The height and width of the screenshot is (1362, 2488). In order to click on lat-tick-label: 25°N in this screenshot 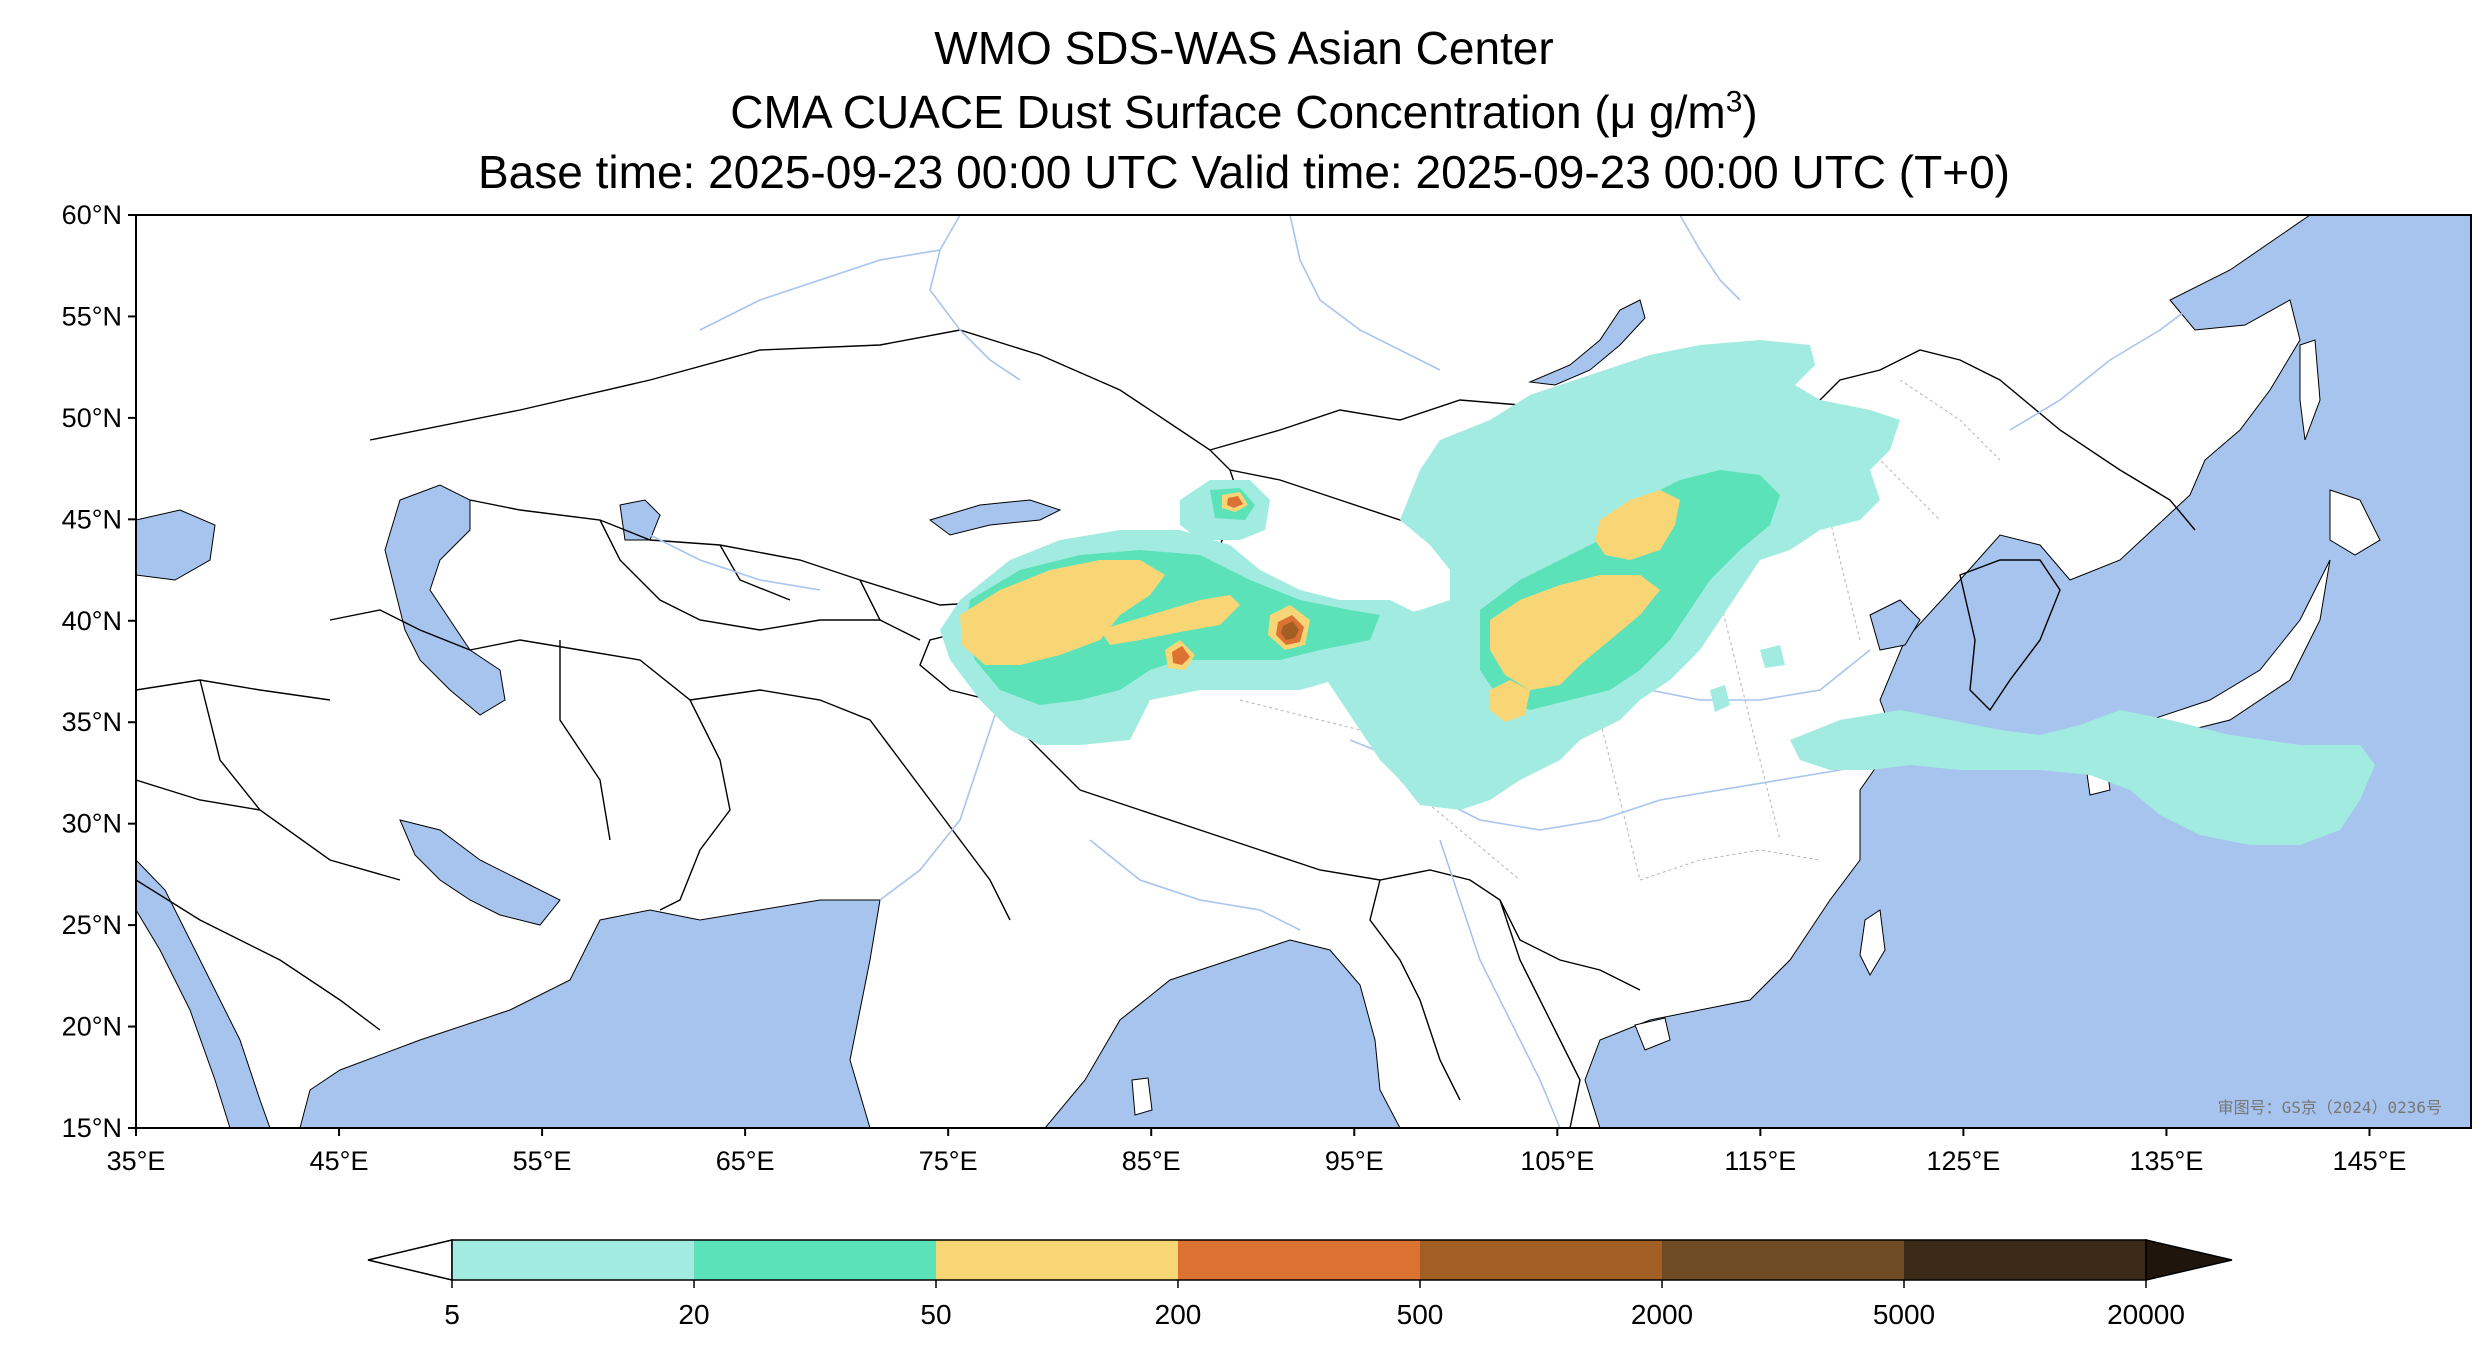, I will do `click(92, 925)`.